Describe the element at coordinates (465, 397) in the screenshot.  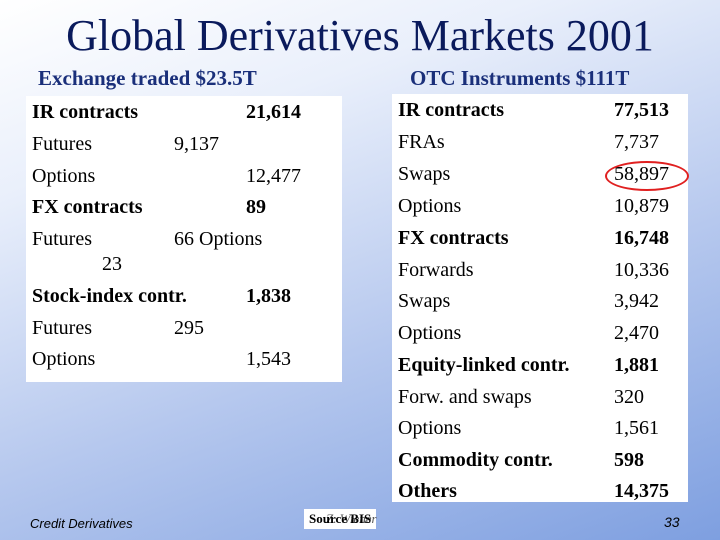
I see `otc-row-label: Forw. and swaps` at that location.